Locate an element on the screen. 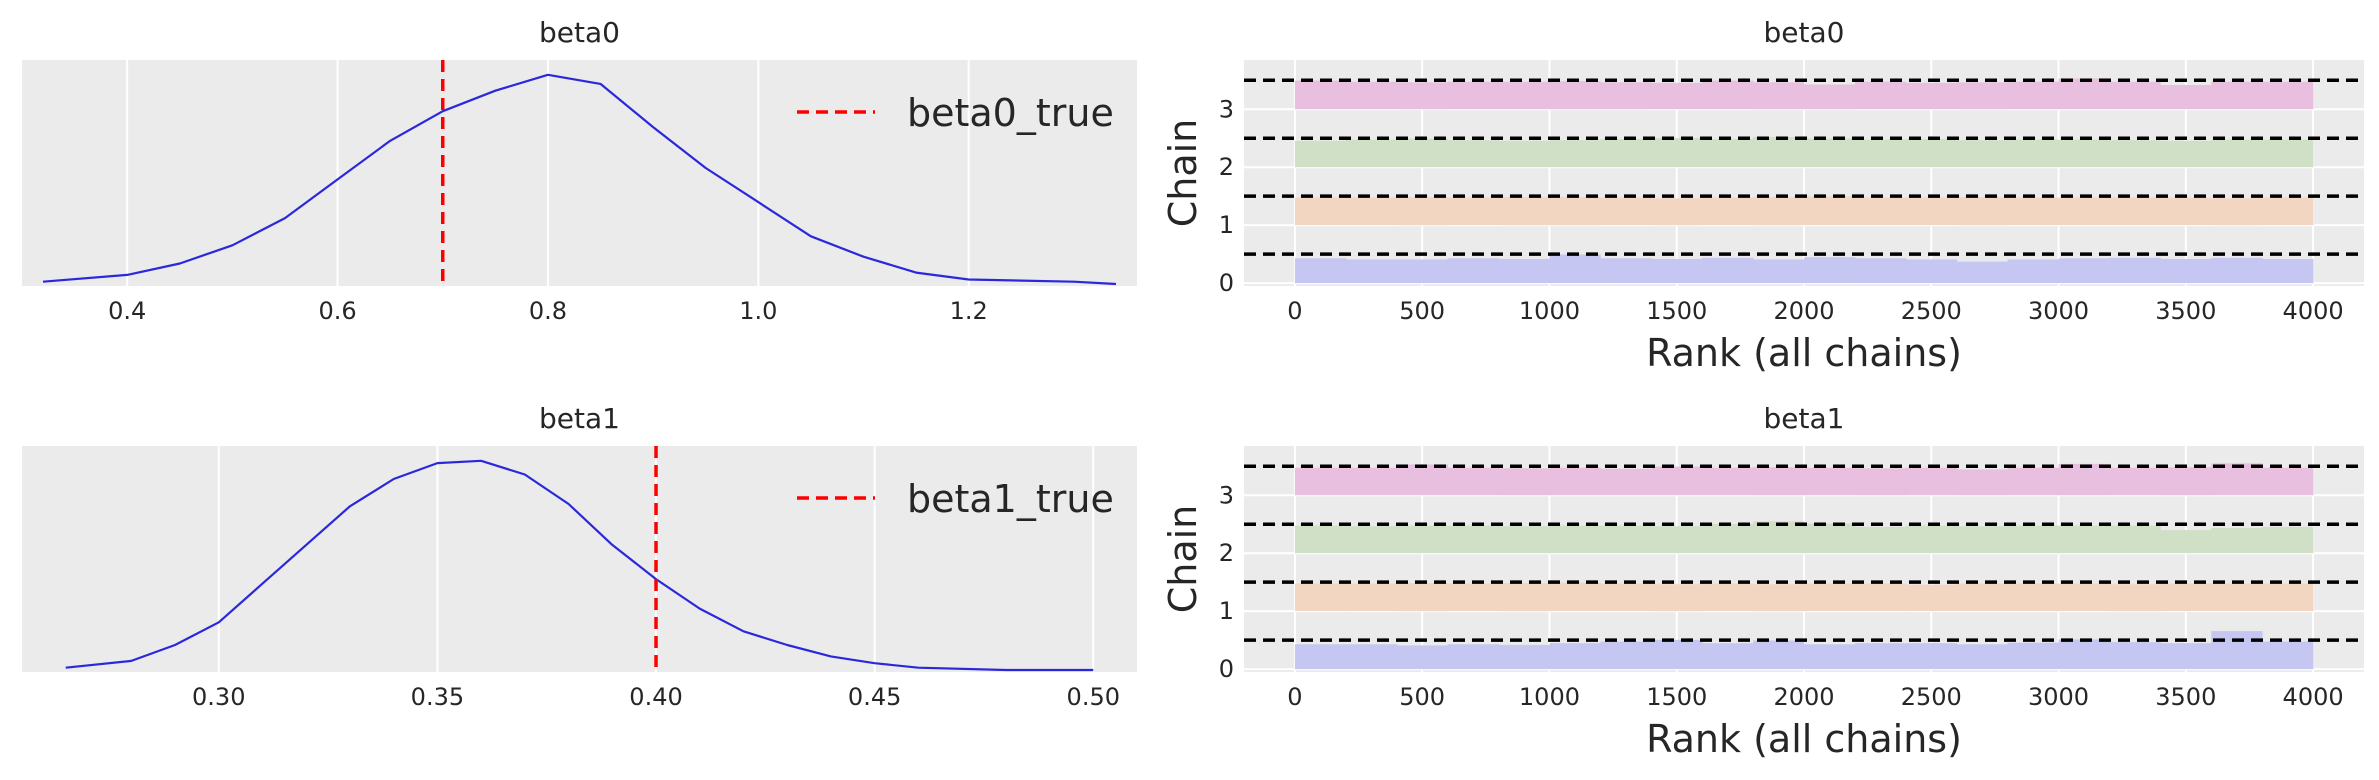  x-tick-label: 0.50 is located at coordinates (1093, 697).